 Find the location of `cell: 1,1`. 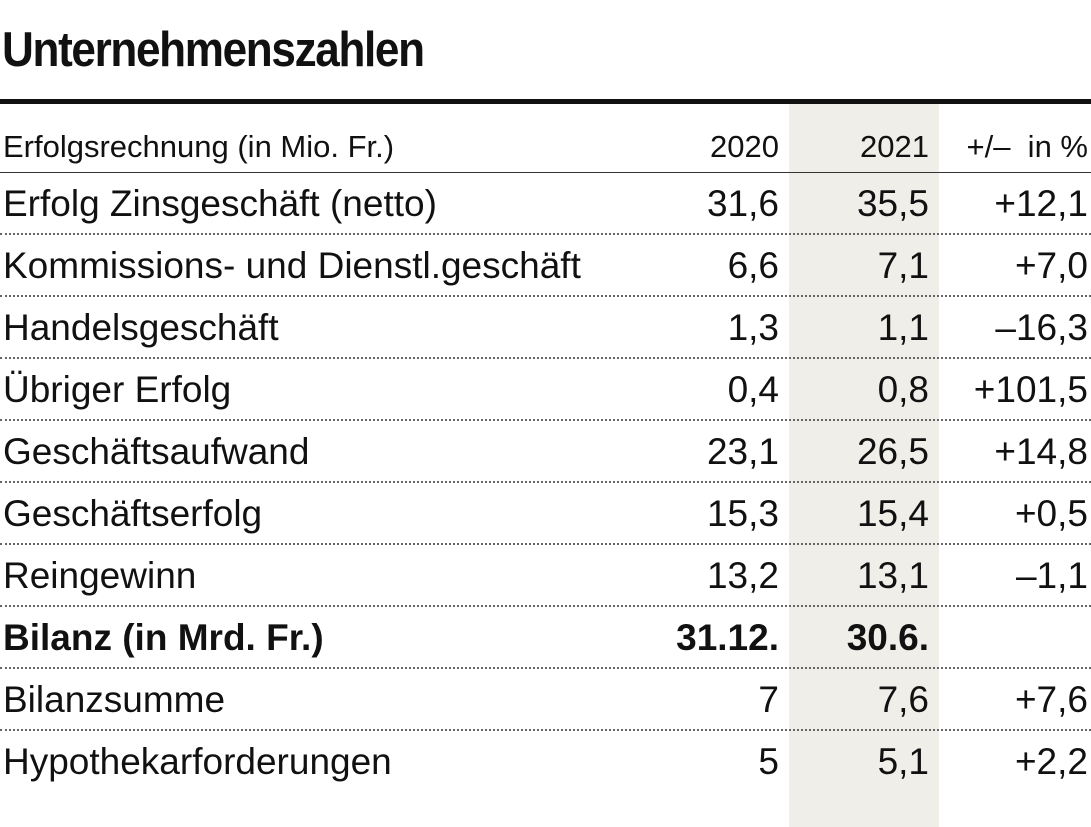

cell: 1,1 is located at coordinates (903, 327).